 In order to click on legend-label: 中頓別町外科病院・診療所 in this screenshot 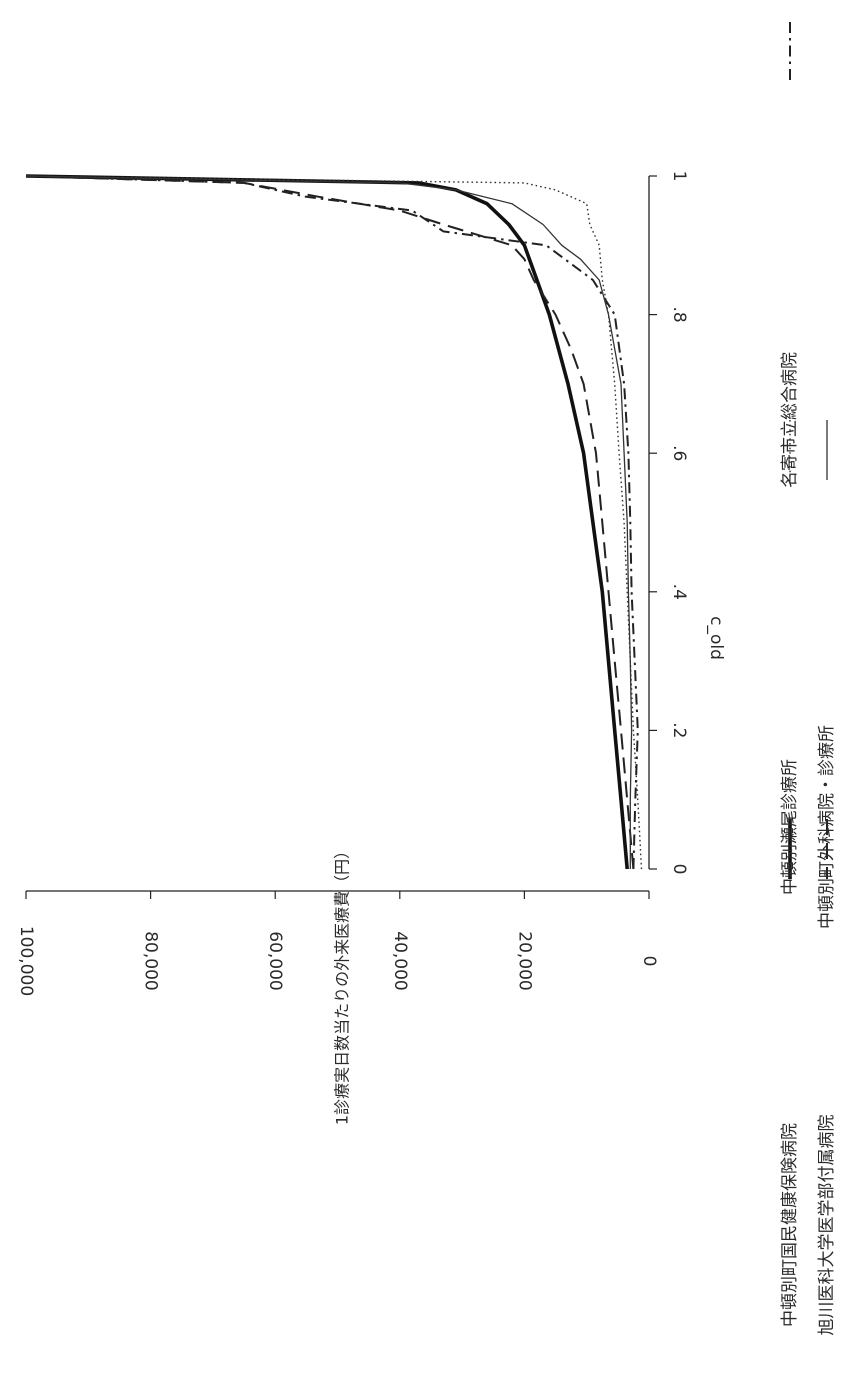, I will do `click(827, 827)`.